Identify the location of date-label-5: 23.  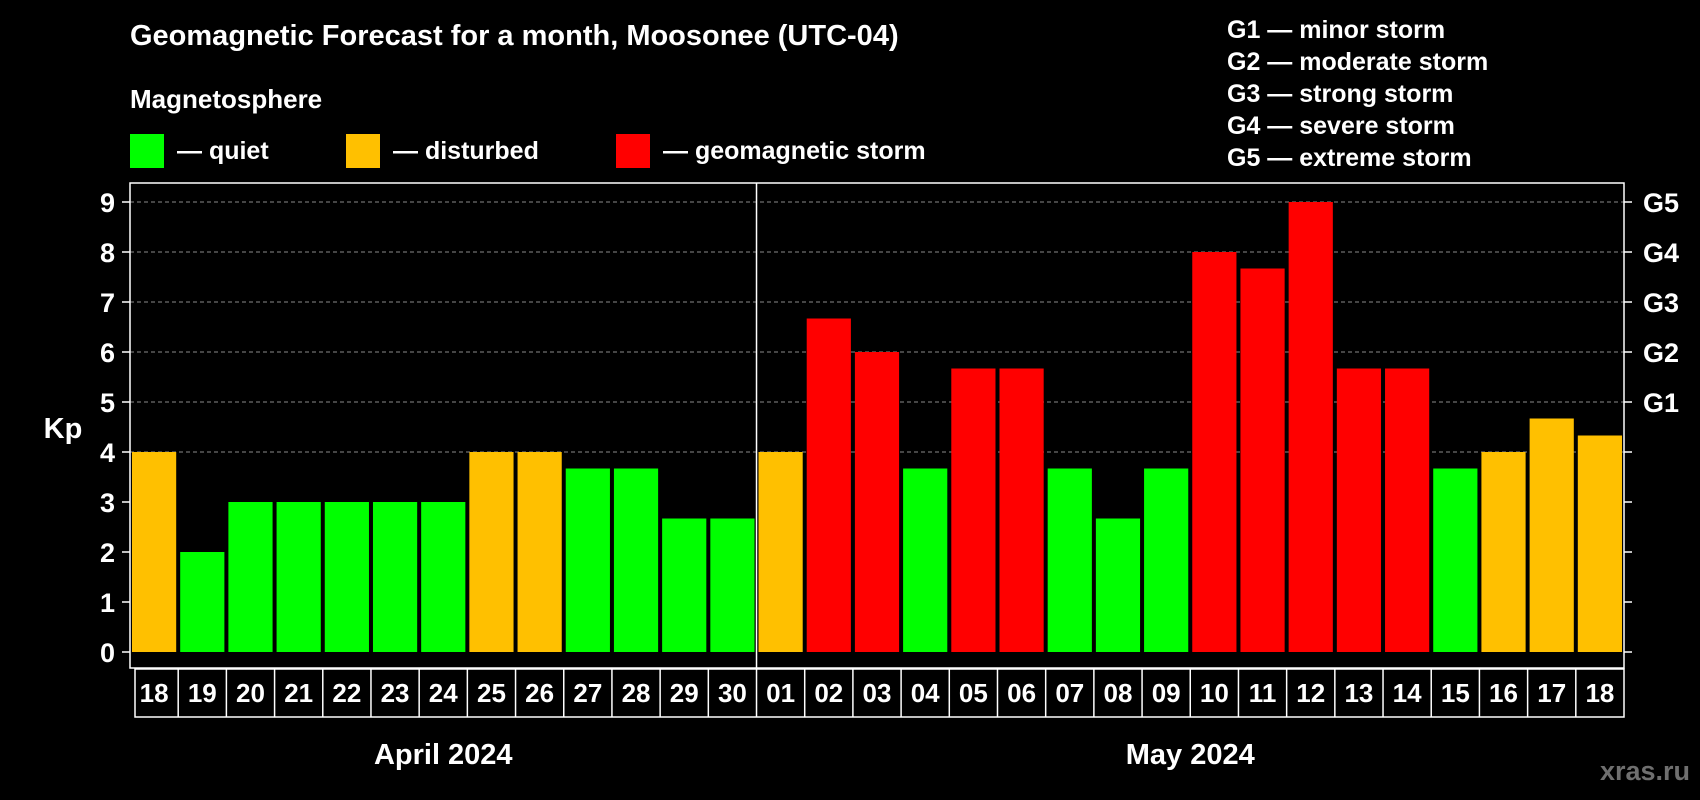
(395, 693).